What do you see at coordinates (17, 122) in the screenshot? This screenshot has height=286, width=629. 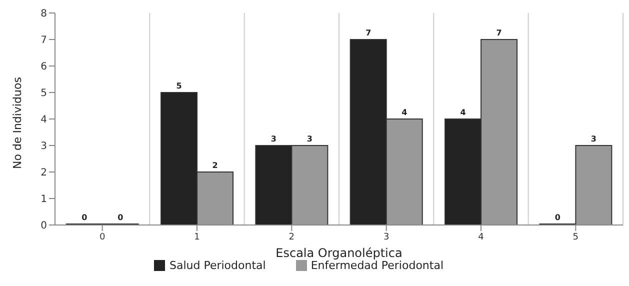 I see `y-axis-title: No de Individuos` at bounding box center [17, 122].